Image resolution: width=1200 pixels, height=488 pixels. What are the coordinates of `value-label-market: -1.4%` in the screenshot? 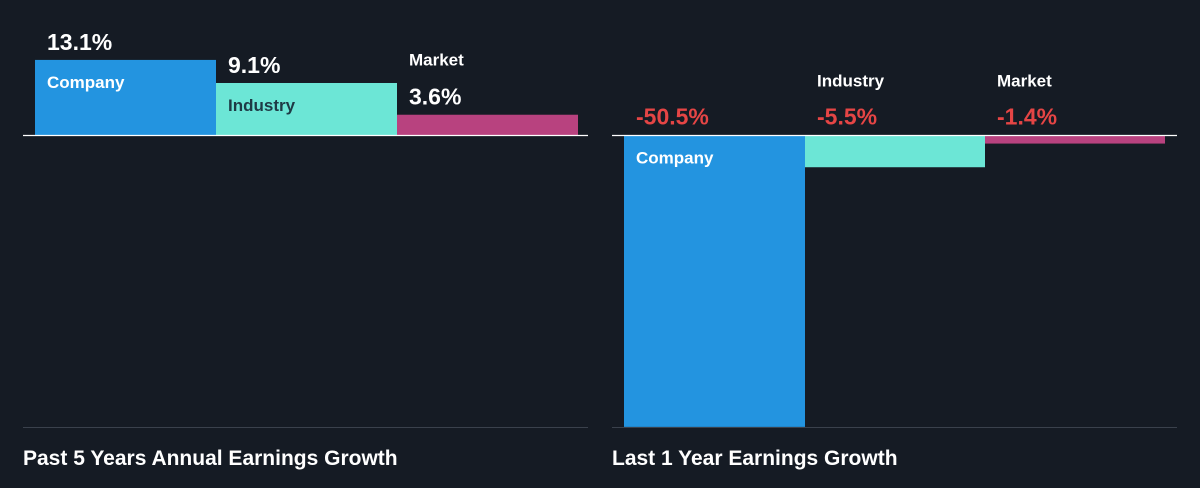 It's located at (1027, 117).